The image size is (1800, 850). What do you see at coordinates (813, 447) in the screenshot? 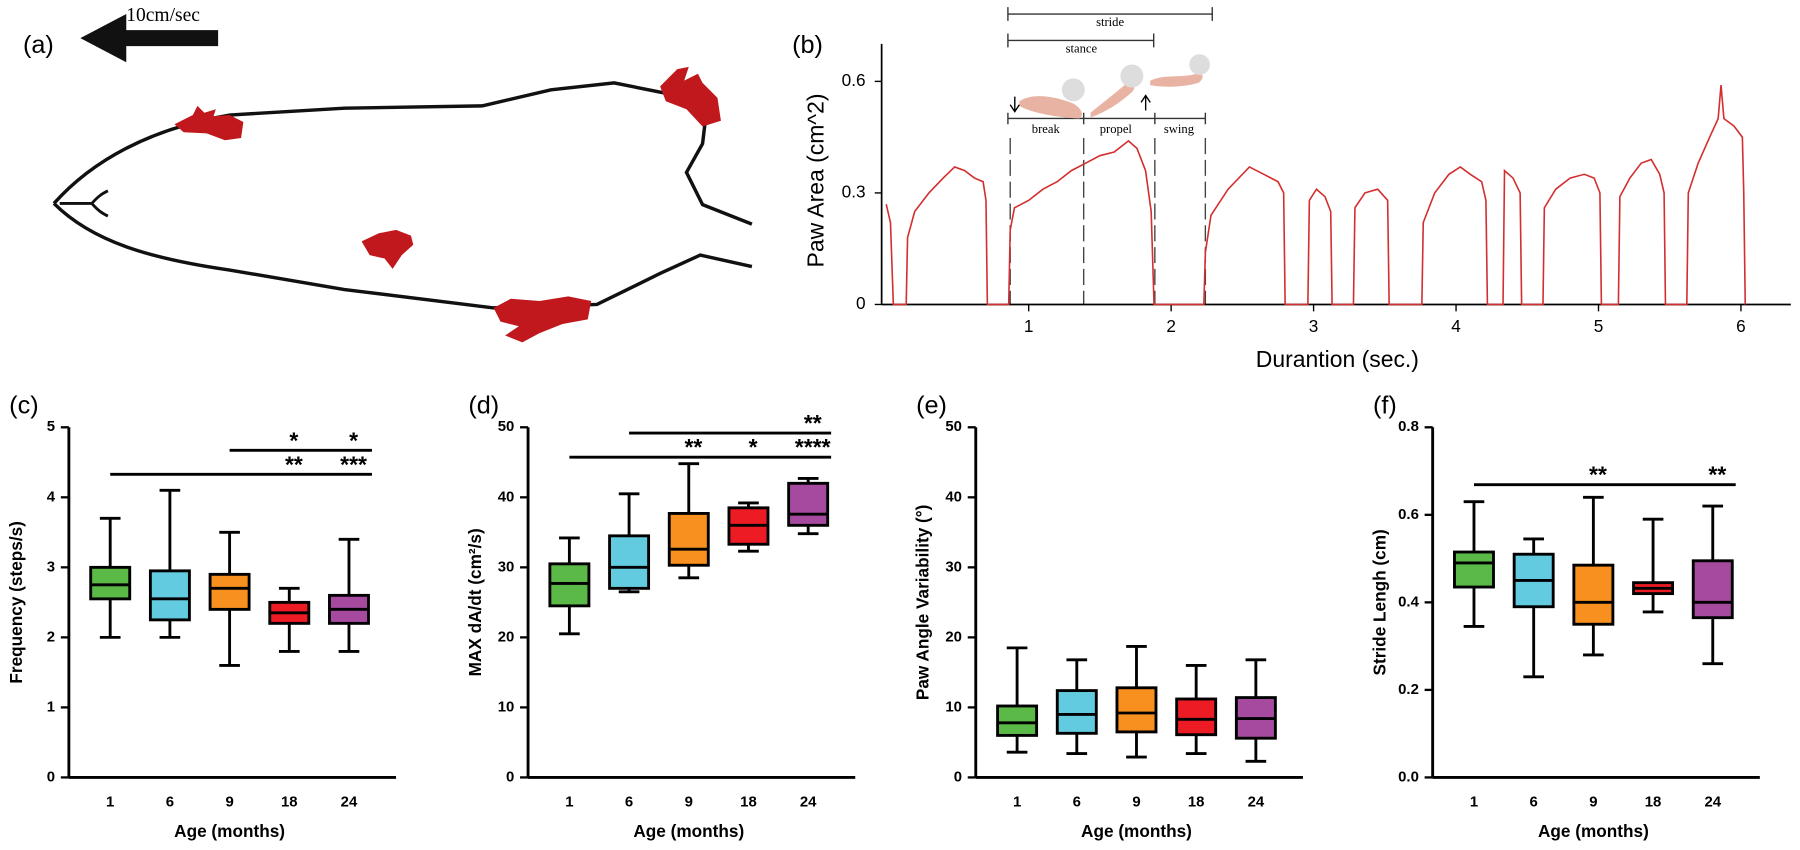
I see `significance-stars: ****` at bounding box center [813, 447].